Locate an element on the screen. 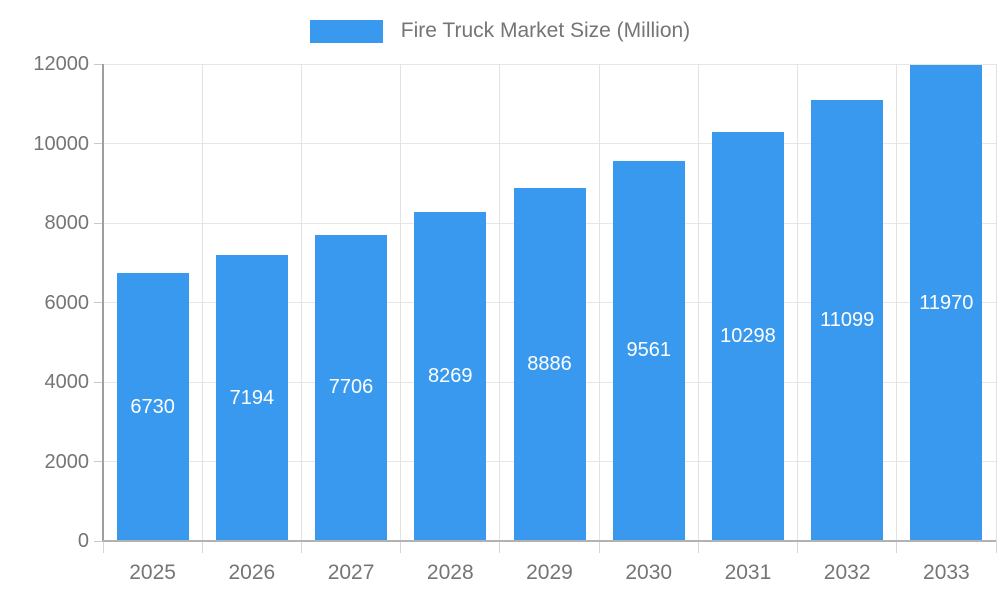 This screenshot has width=1000, height=600. bar-value-label: 11970 is located at coordinates (946, 302).